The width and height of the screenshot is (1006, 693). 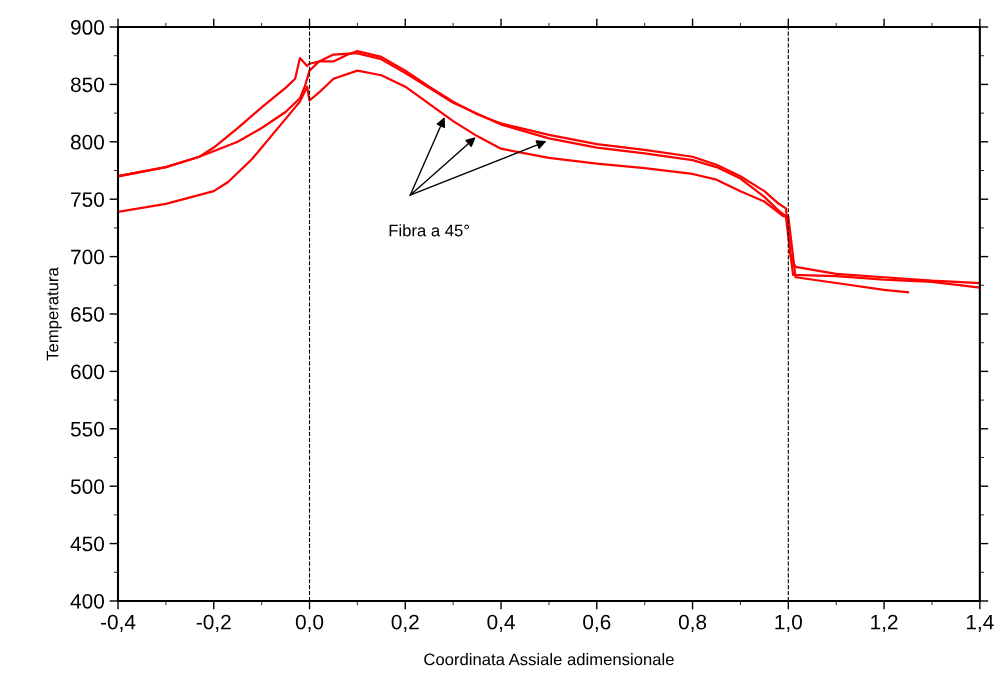 What do you see at coordinates (87, 372) in the screenshot?
I see `y-tick-label: 600` at bounding box center [87, 372].